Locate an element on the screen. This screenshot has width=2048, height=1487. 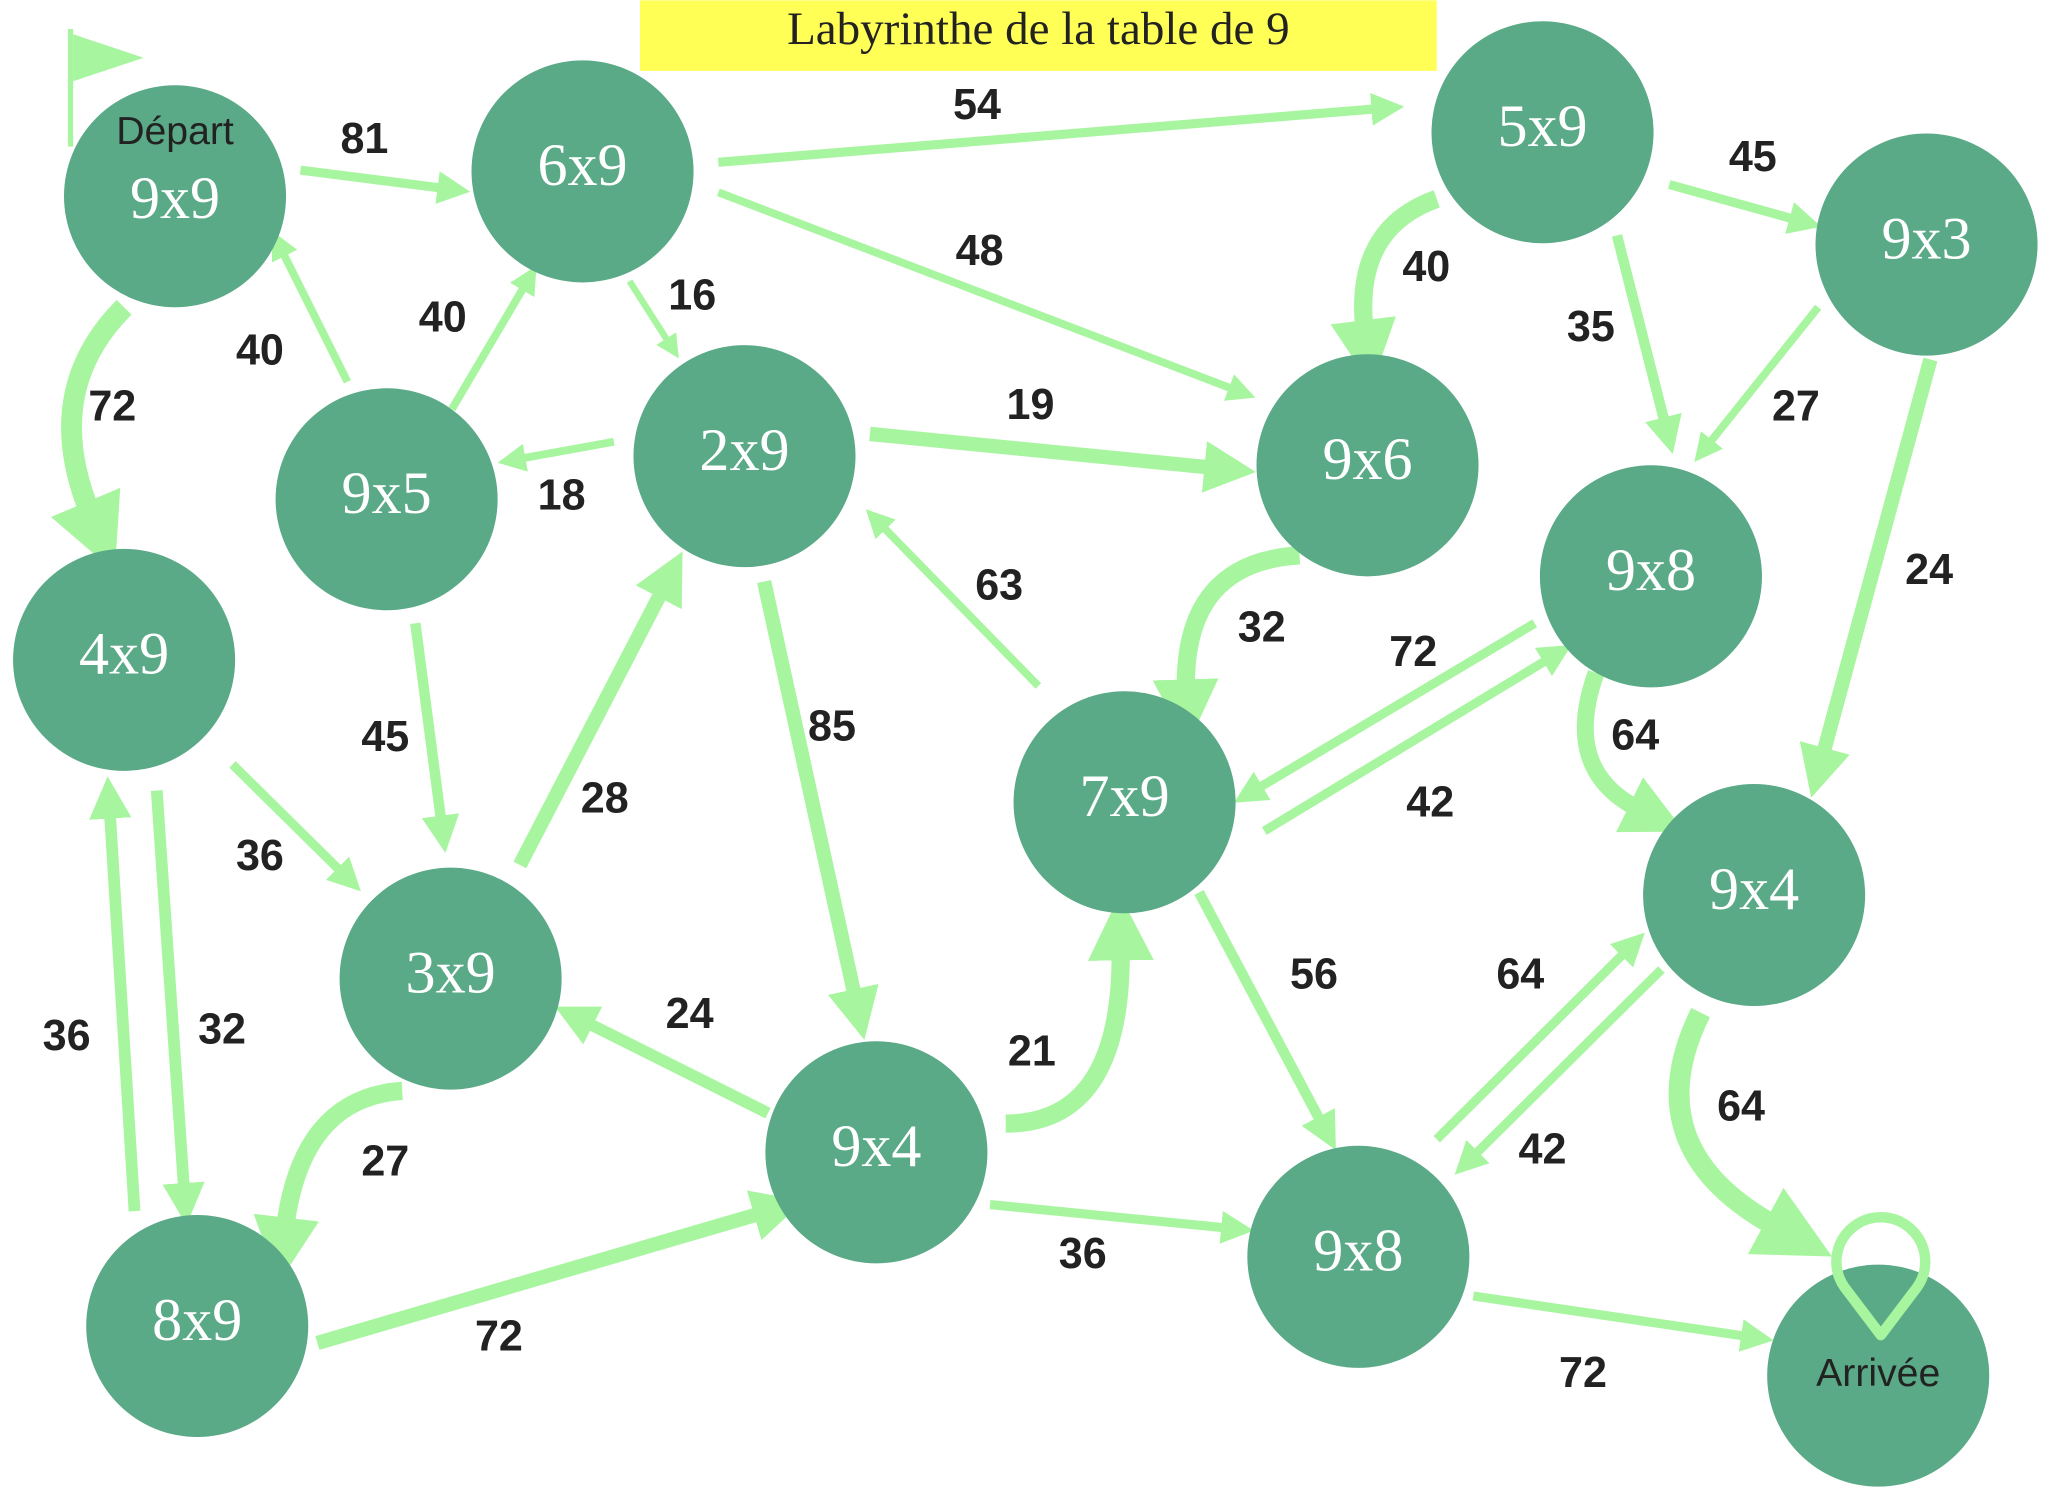
node-label: 5x9 is located at coordinates (1542, 125).